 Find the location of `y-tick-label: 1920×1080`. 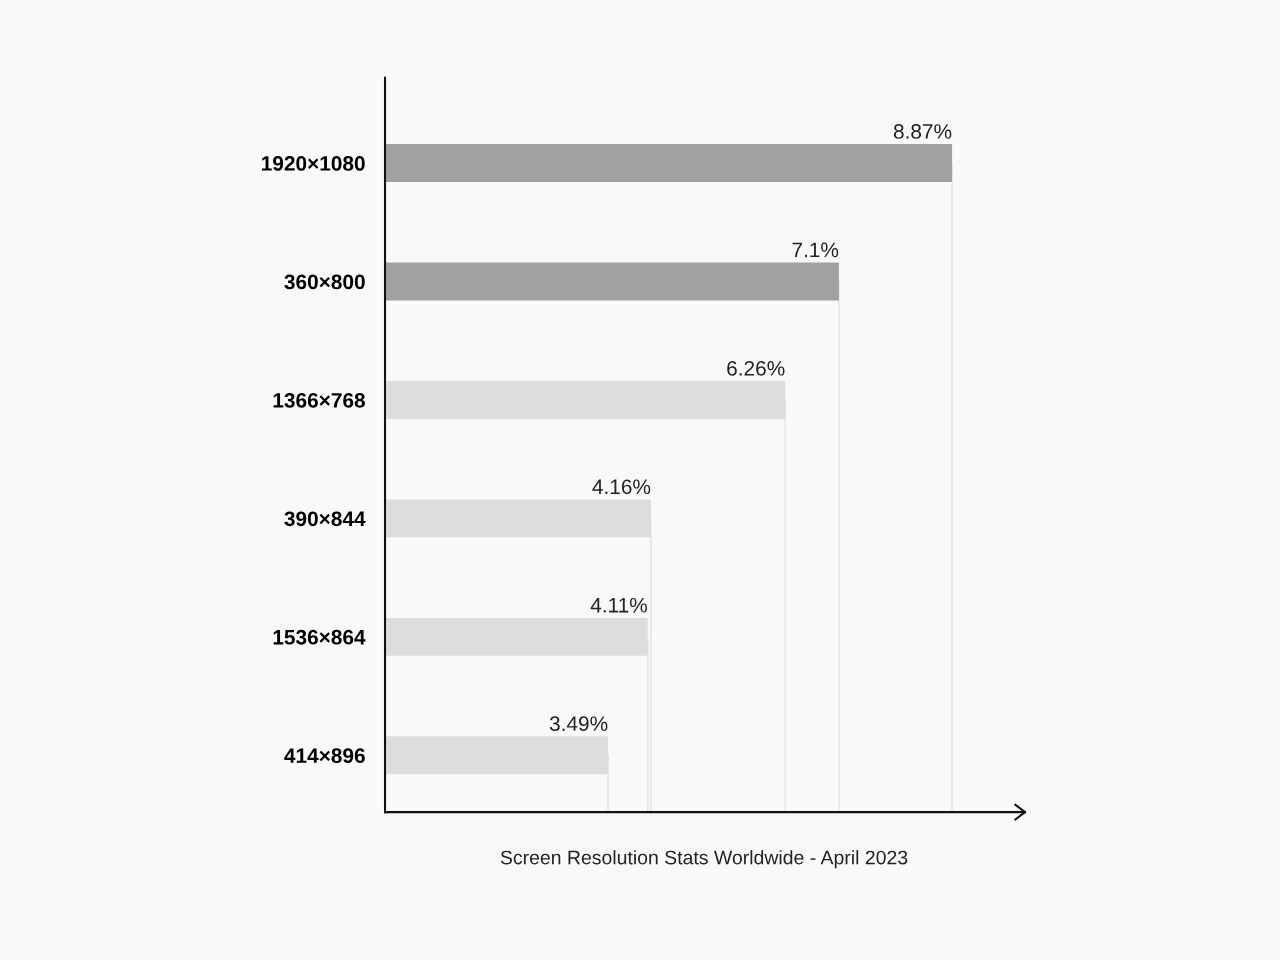

y-tick-label: 1920×1080 is located at coordinates (313, 163).